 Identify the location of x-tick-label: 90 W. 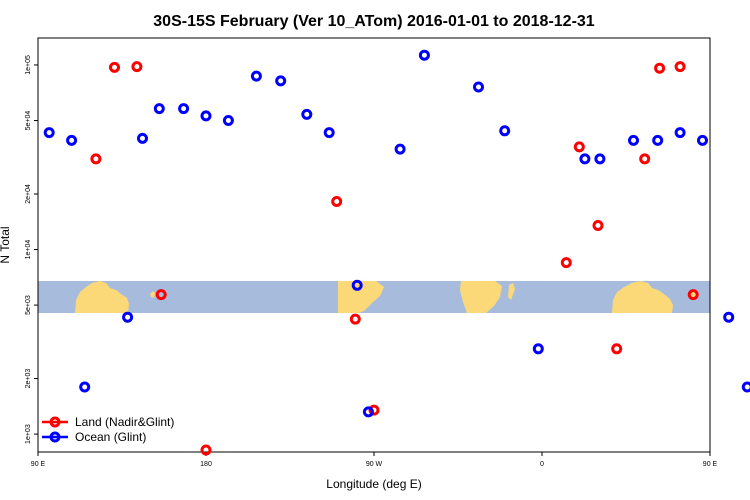
(374, 464).